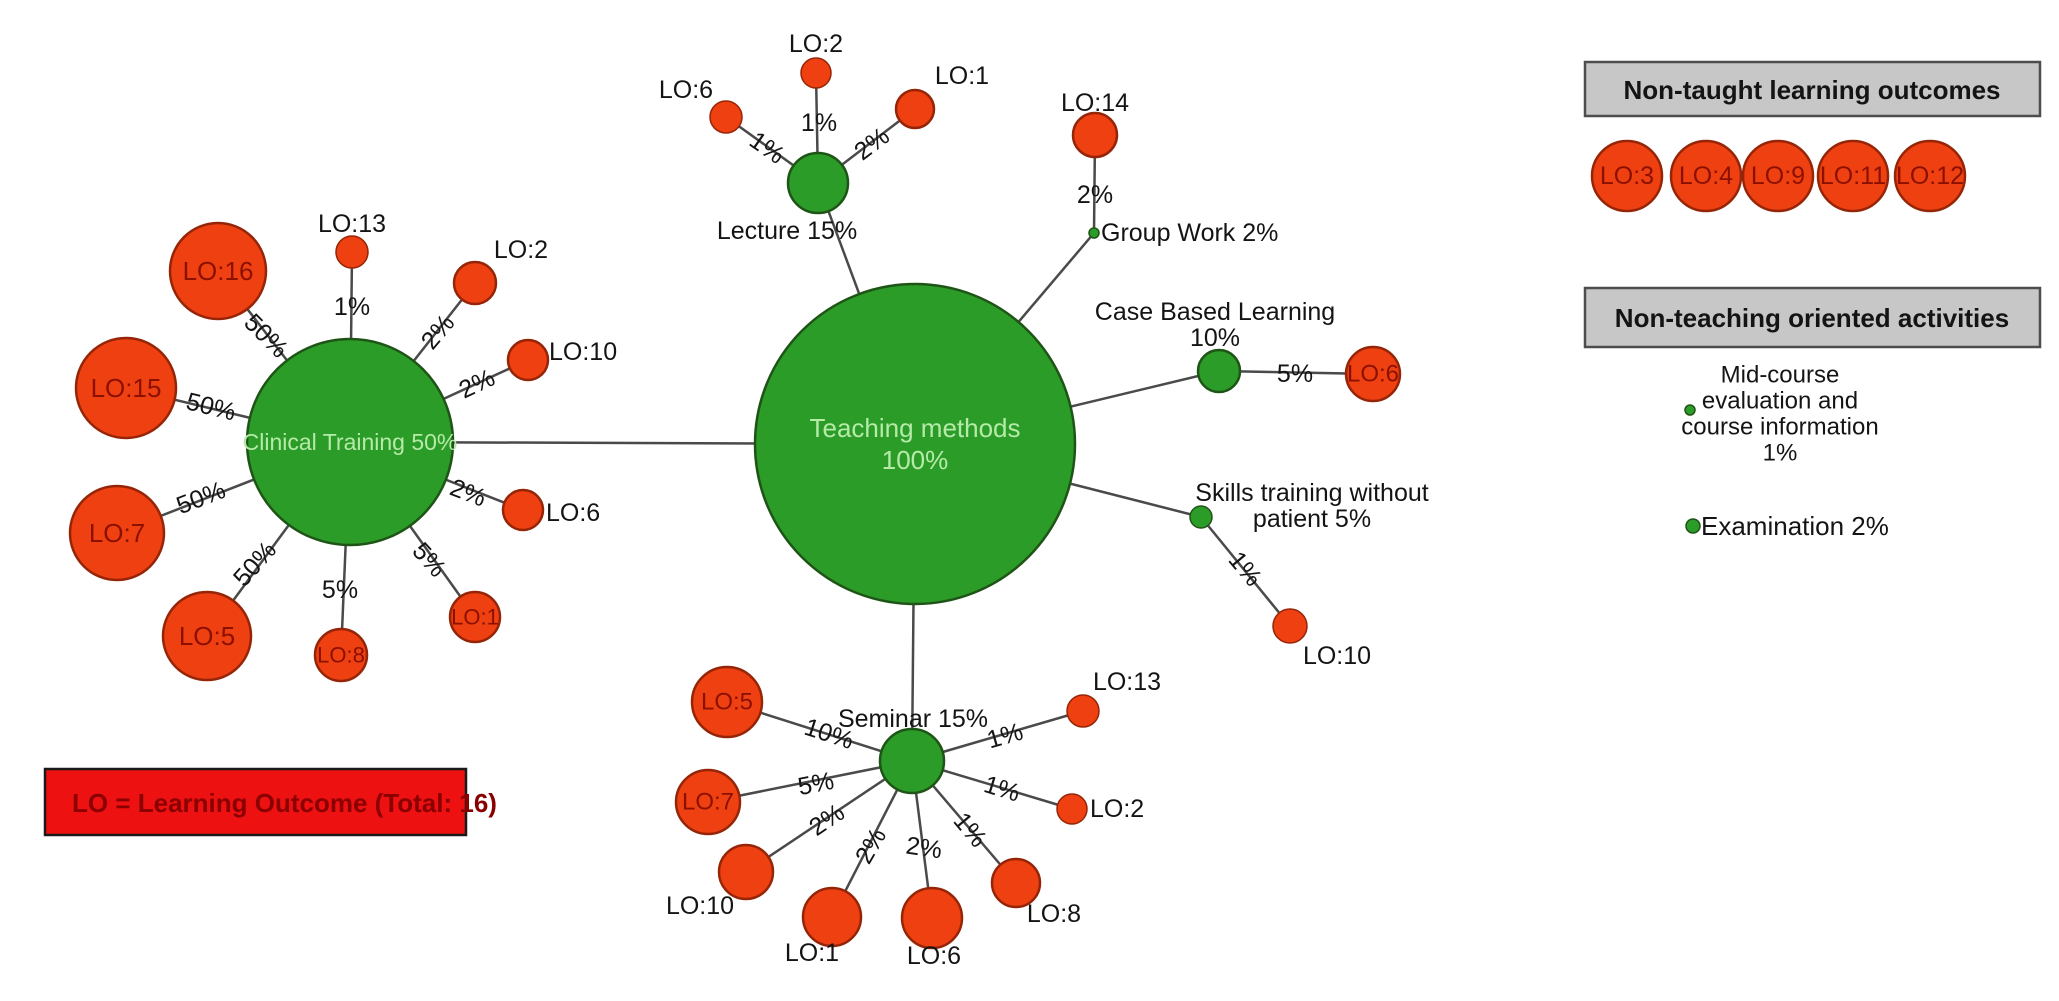  I want to click on seminar-lo10-label: LO:10, so click(700, 906).